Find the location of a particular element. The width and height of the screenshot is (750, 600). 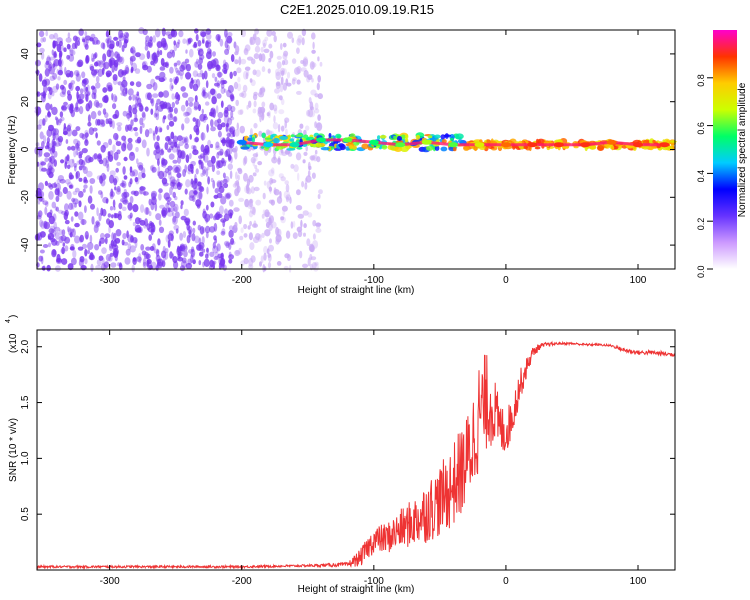

x-tick-label: 0 is located at coordinates (506, 581).